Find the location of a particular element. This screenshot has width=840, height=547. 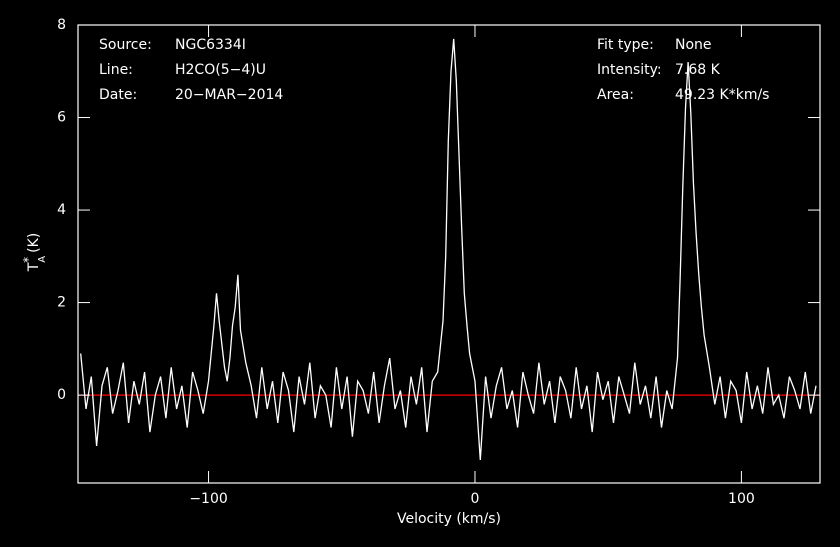

x-tick-label: −100 is located at coordinates (208, 499).